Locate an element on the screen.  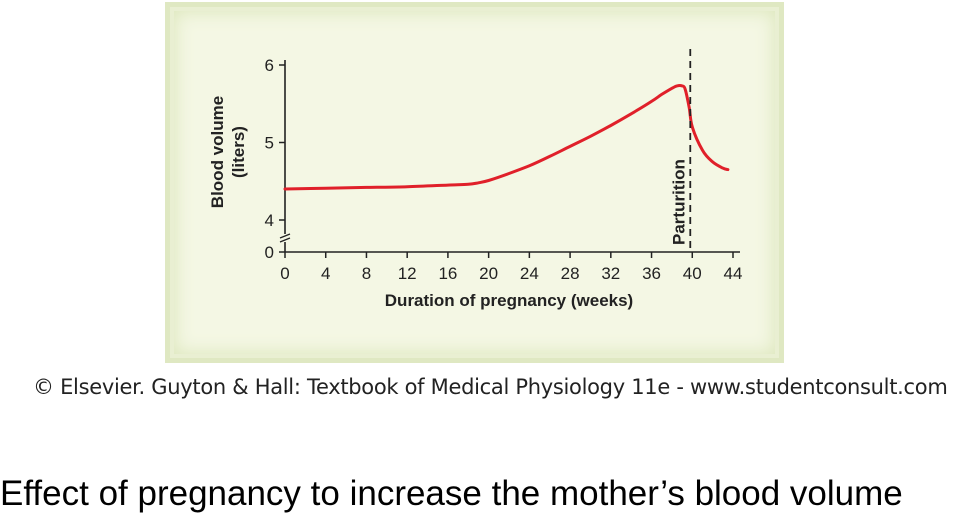
x-ticks: 0 4 8 12 16 20 24 28 32 36 40 44 is located at coordinates (511, 267).